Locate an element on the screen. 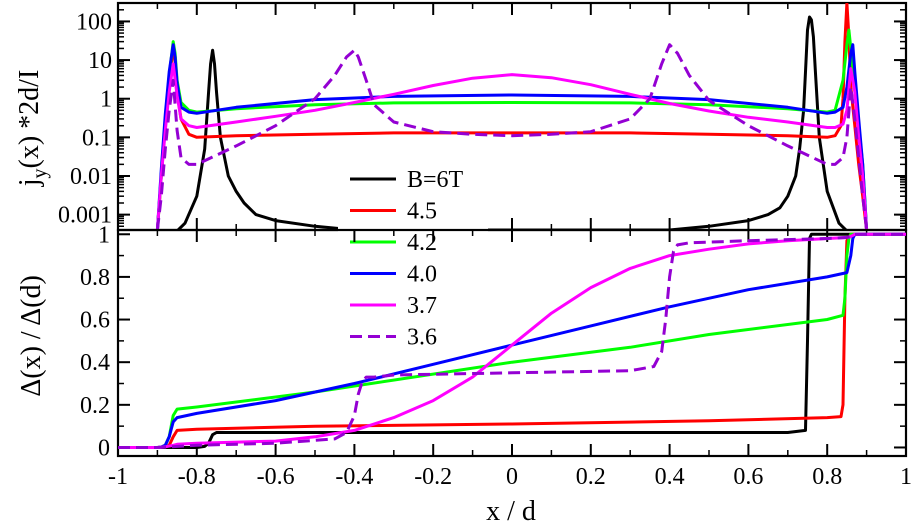 Image resolution: width=913 pixels, height=527 pixels. top-y-axis-label: jy(x) *2d/I is located at coordinates (32, 129).